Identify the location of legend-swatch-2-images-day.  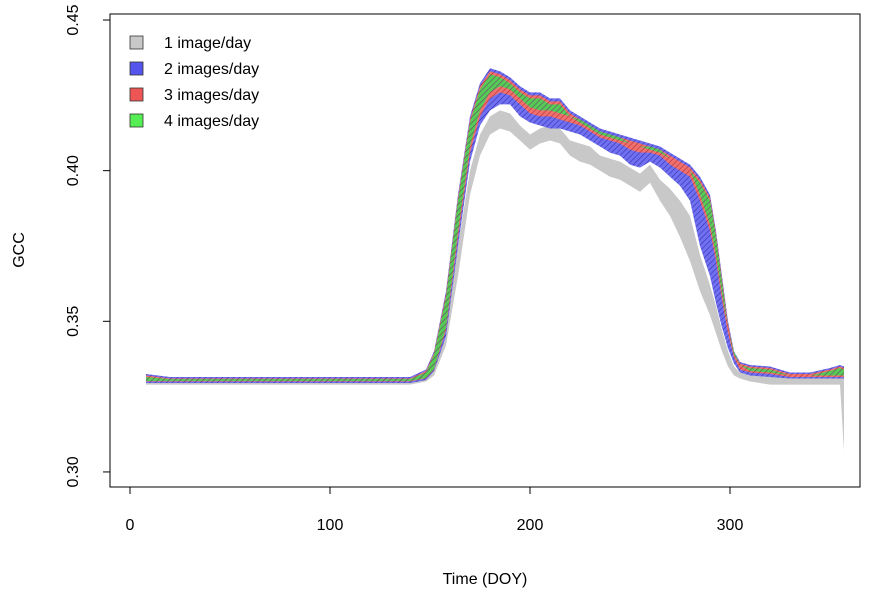
(136, 68).